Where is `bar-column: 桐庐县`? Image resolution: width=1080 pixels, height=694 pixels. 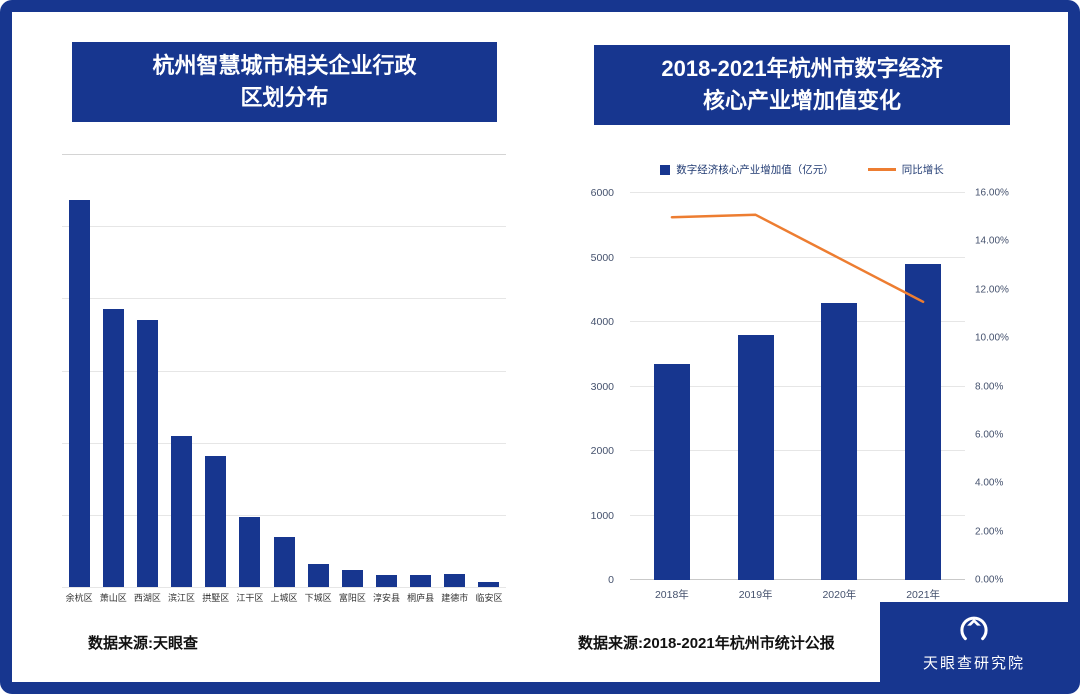
bar-column: 桐庐县 is located at coordinates (421, 378).